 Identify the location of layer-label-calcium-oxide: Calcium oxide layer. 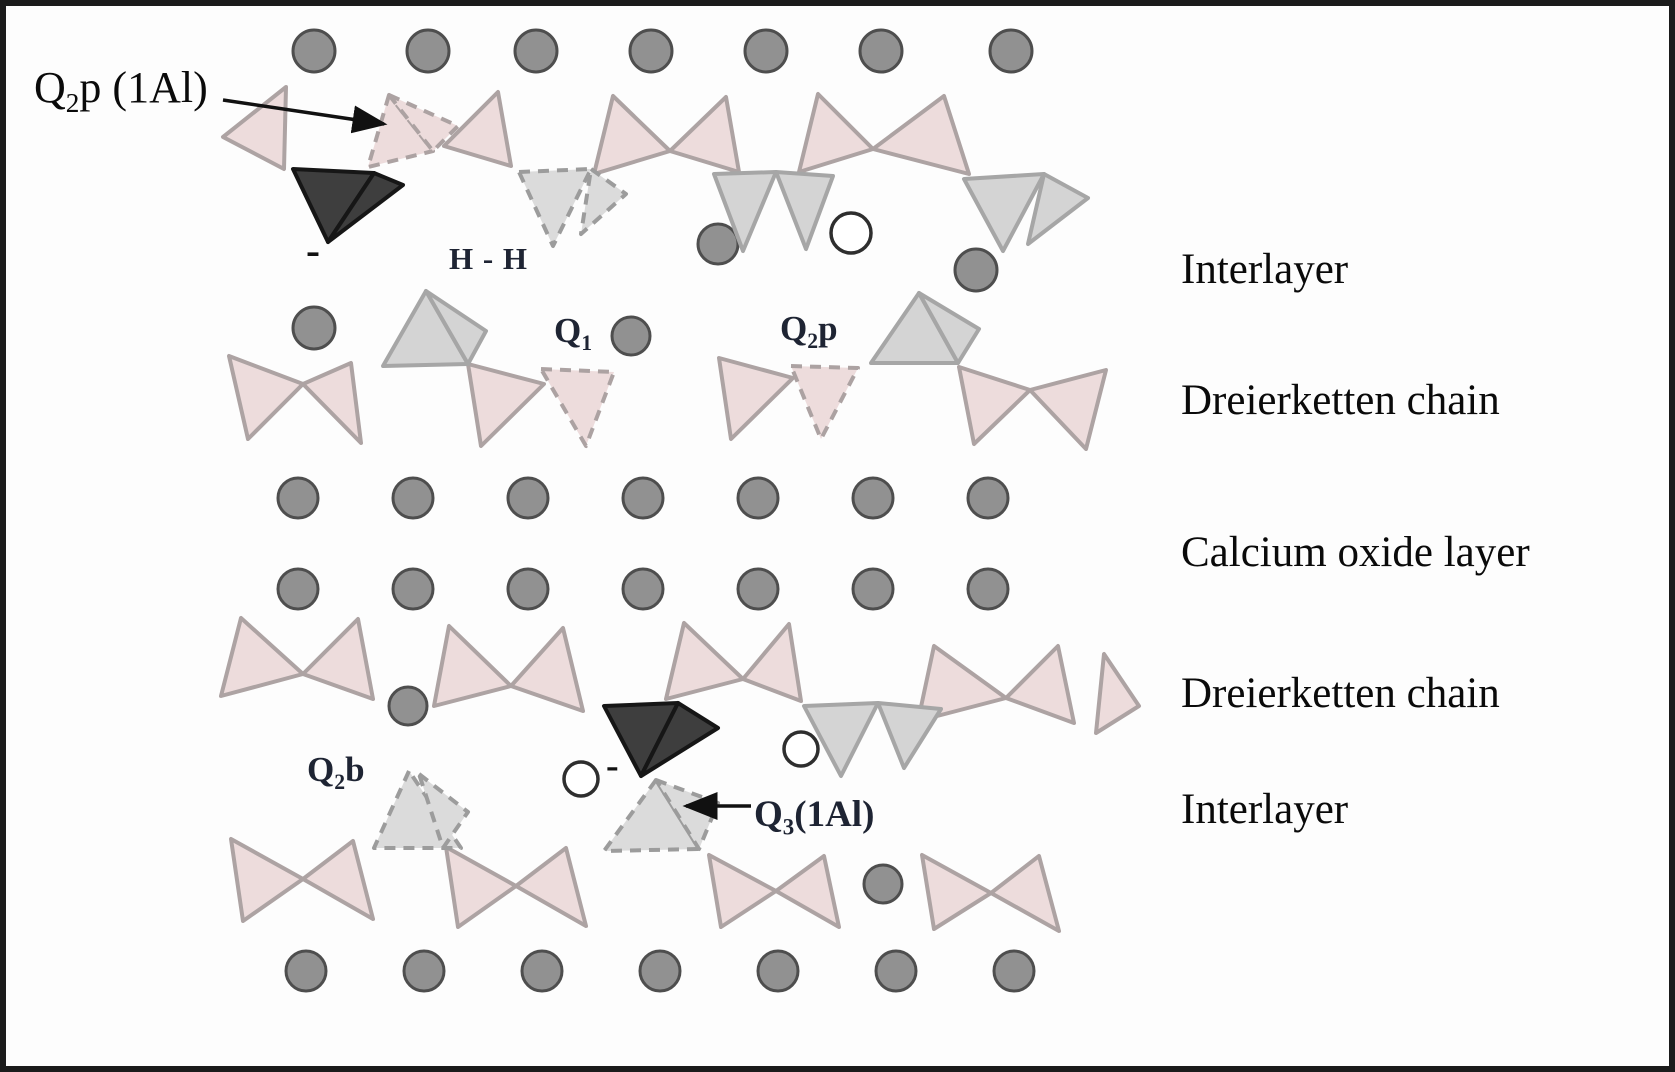
(1355, 552).